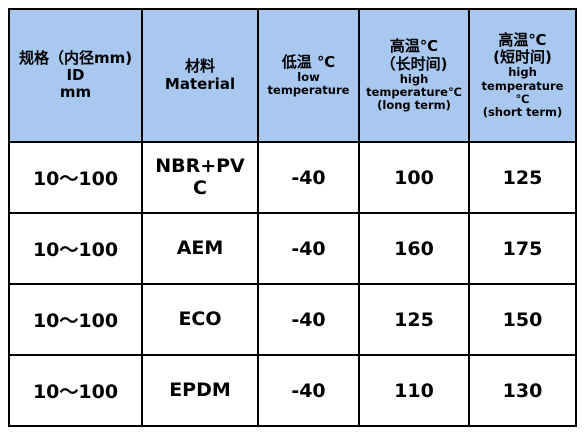  Describe the element at coordinates (522, 177) in the screenshot. I see `cell-high-short: 125` at that location.